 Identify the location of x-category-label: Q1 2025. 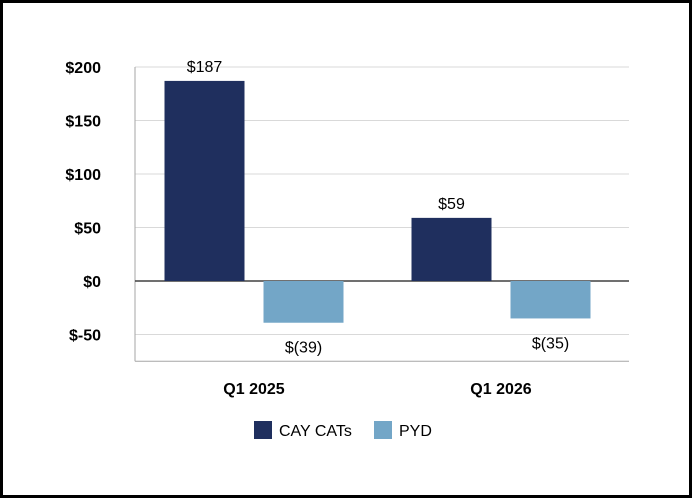
(253, 389).